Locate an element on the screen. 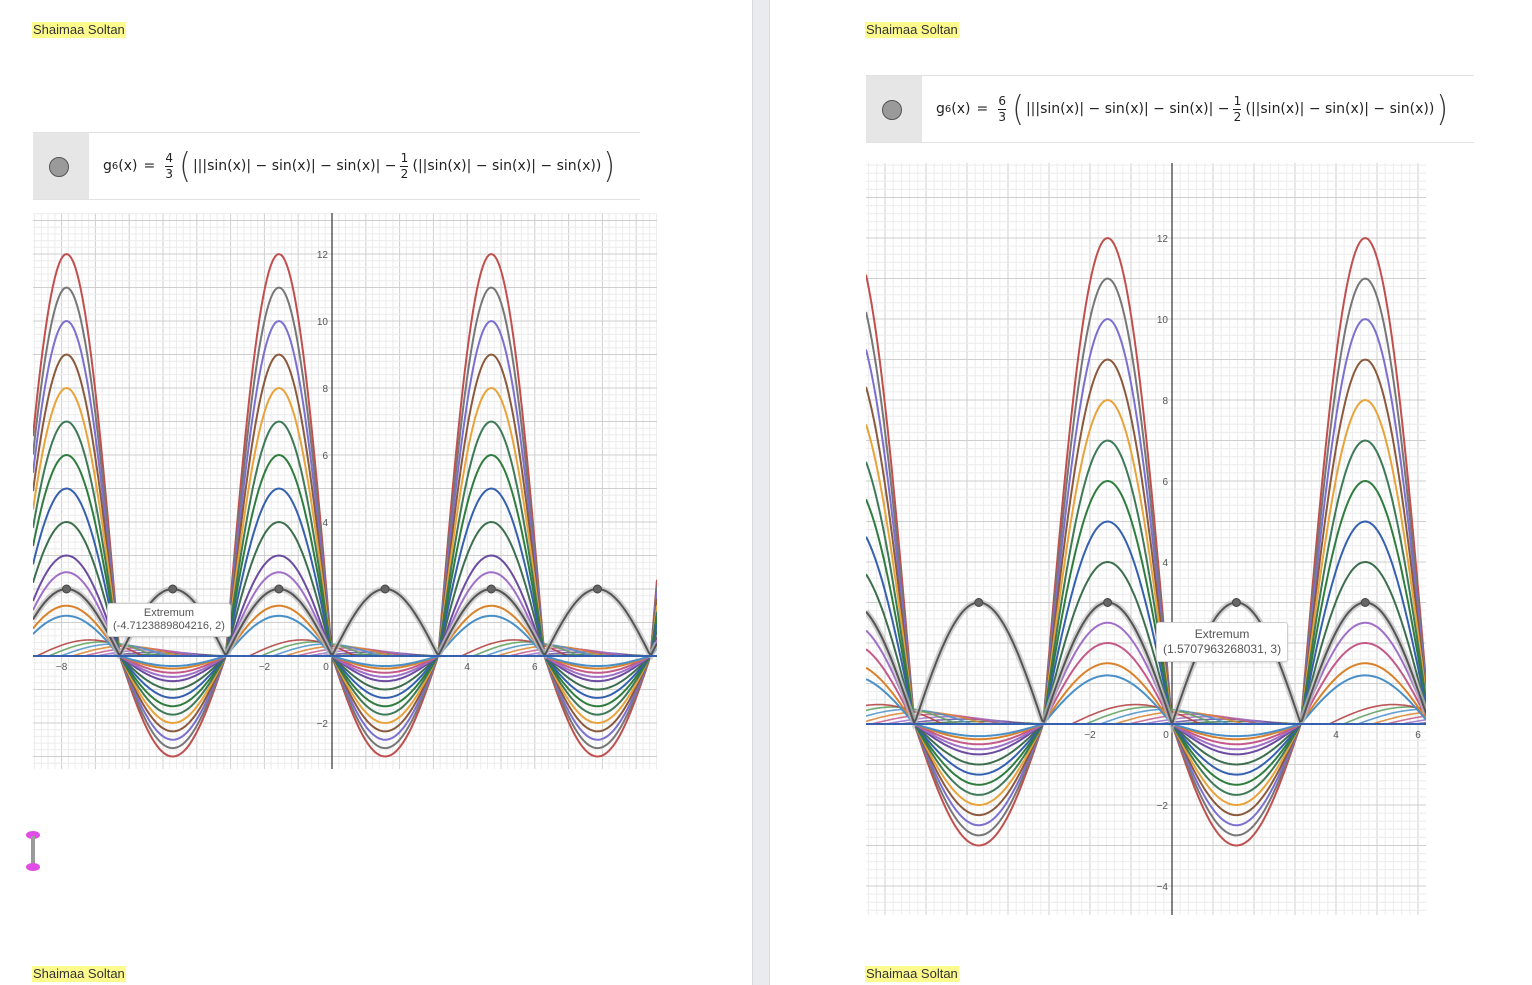 This screenshot has width=1532, height=985. page-gutter is located at coordinates (761, 492).